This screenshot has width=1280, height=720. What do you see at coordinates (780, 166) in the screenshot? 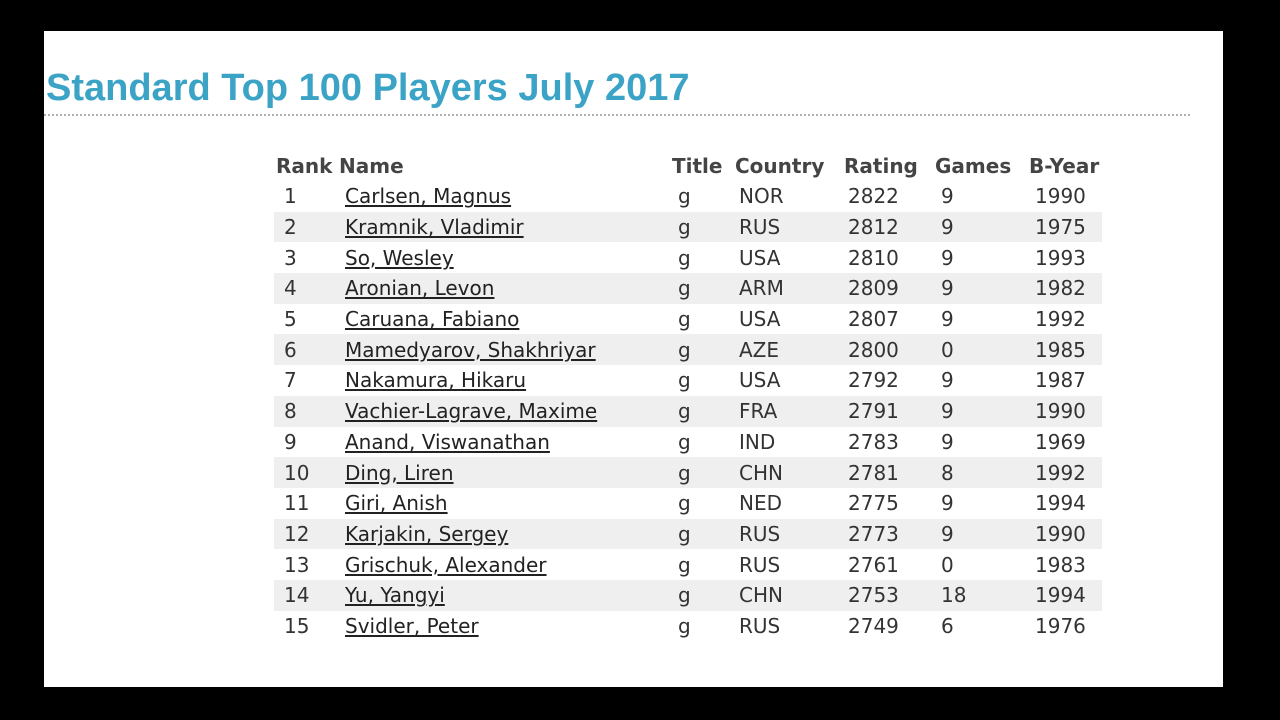
I see `header-country: Country` at bounding box center [780, 166].